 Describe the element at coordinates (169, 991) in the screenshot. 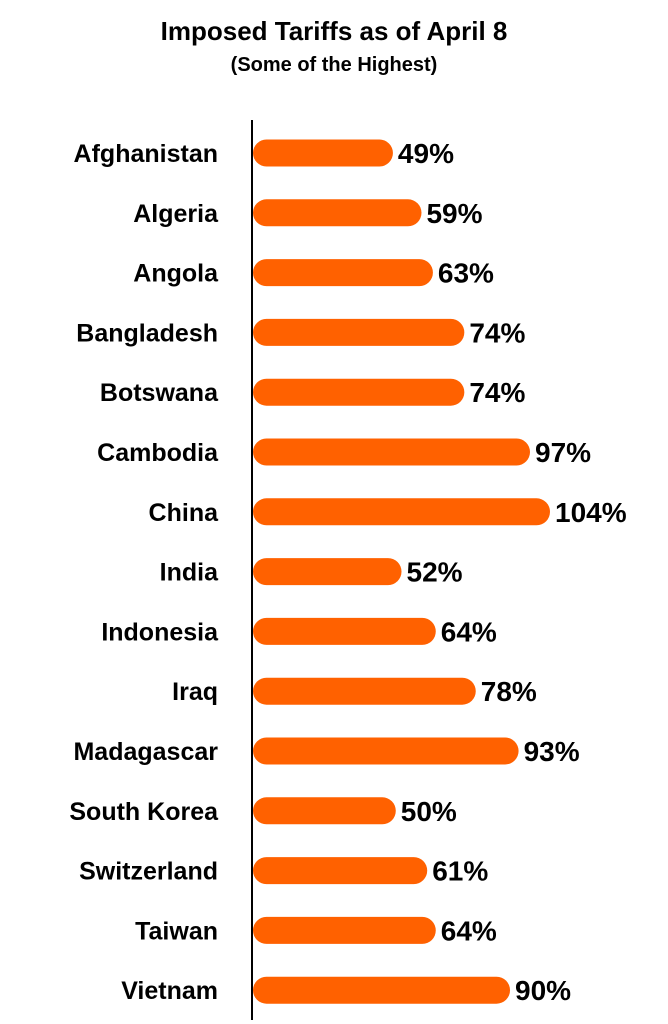

I see `category-label: Vietnam` at that location.